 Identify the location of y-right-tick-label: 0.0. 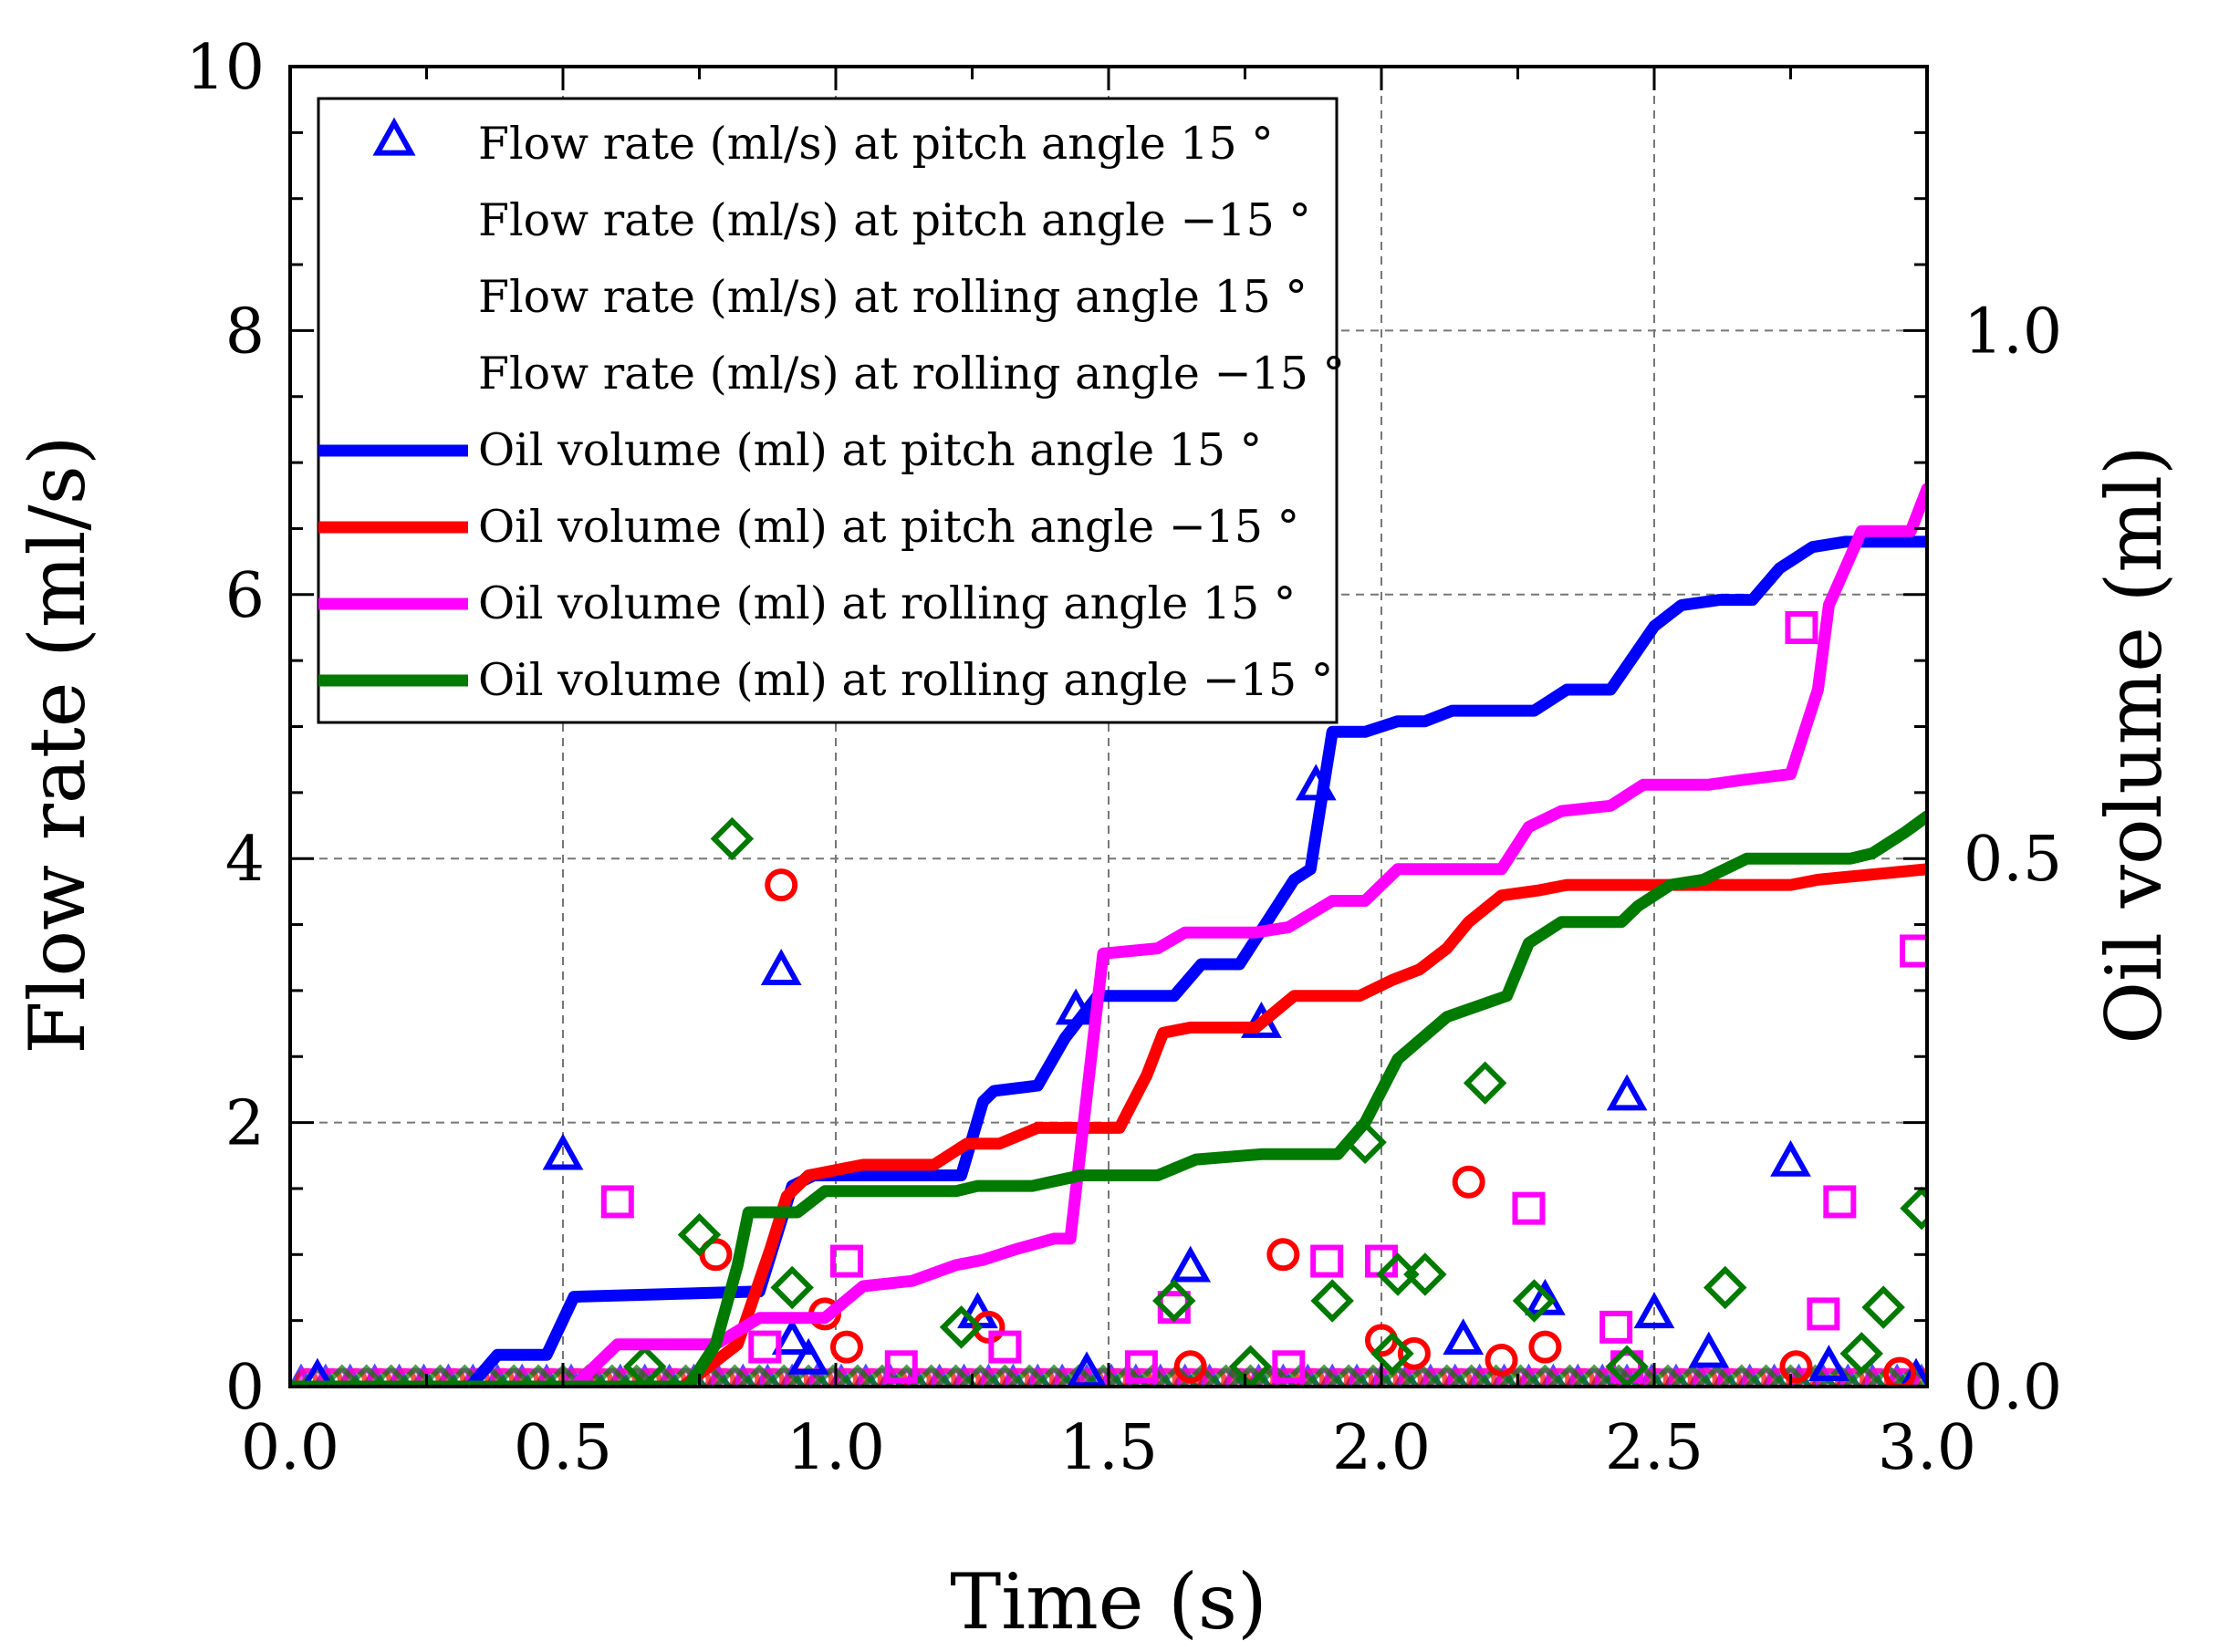
(2013, 1388).